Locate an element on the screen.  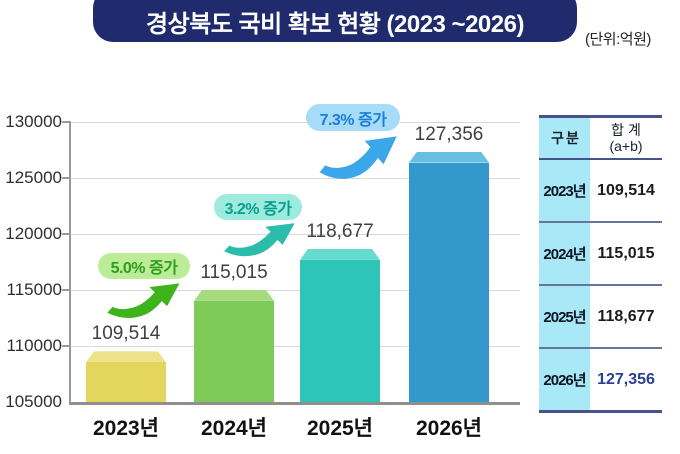
increase-badge-label: 3.2% 증가 is located at coordinates (258, 207).